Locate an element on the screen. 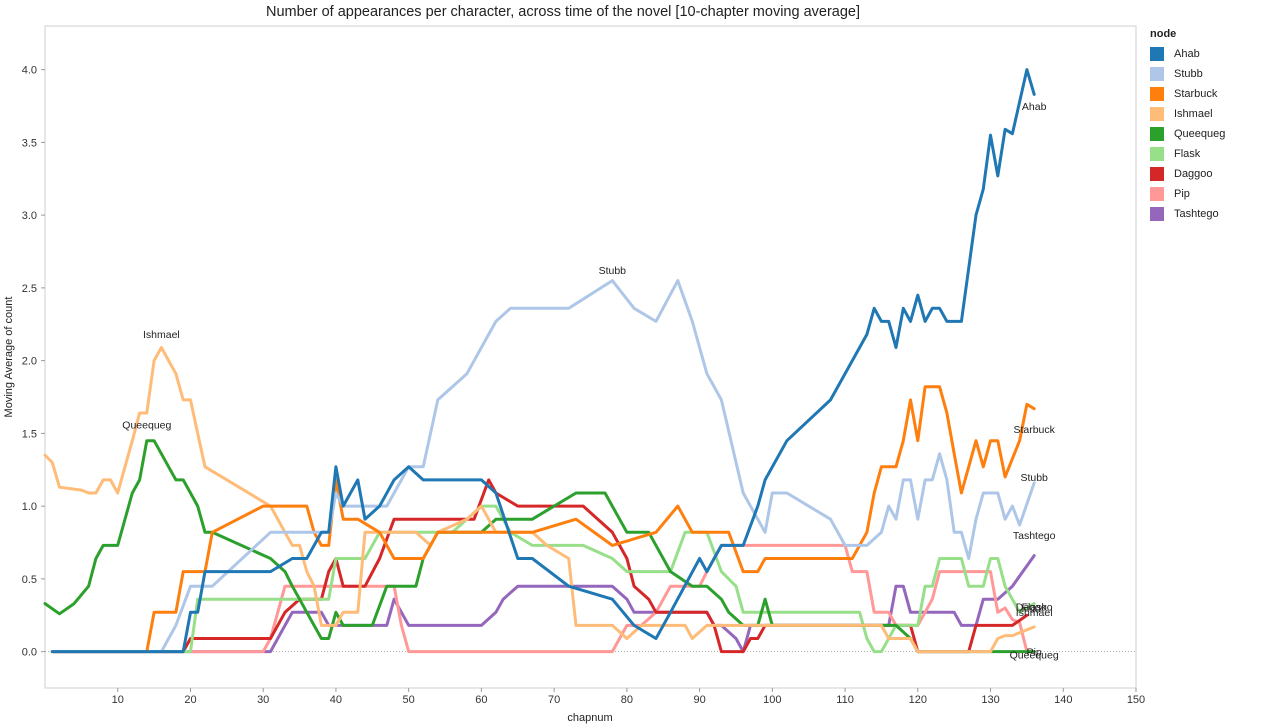  x-tick-label: 20 is located at coordinates (190, 700).